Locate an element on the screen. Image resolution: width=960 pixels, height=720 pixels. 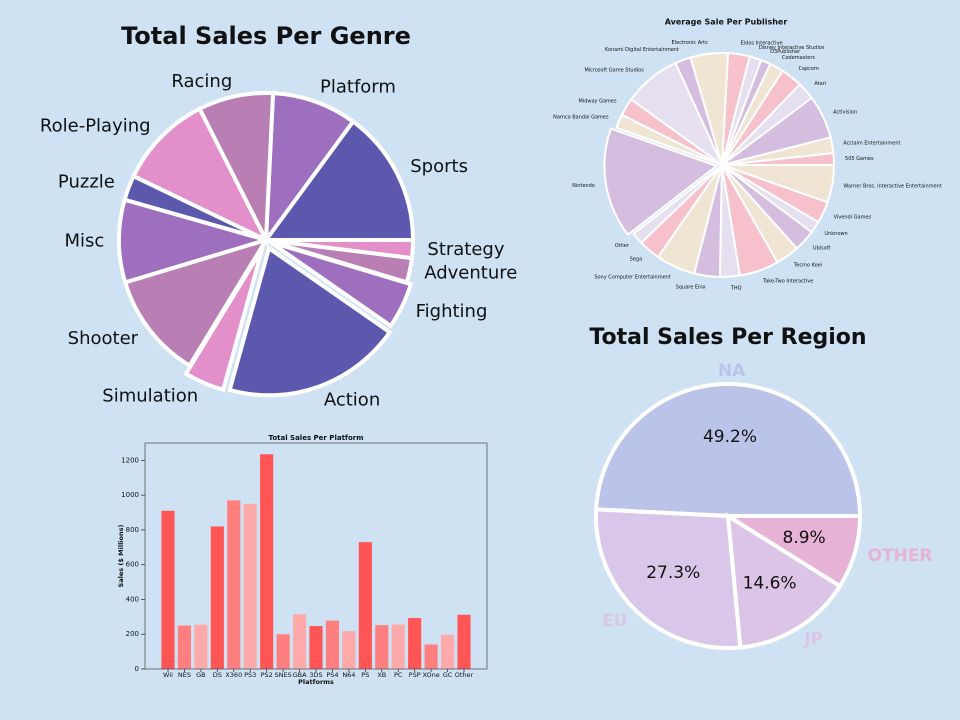
y-tick-label: 200 is located at coordinates (132, 634).